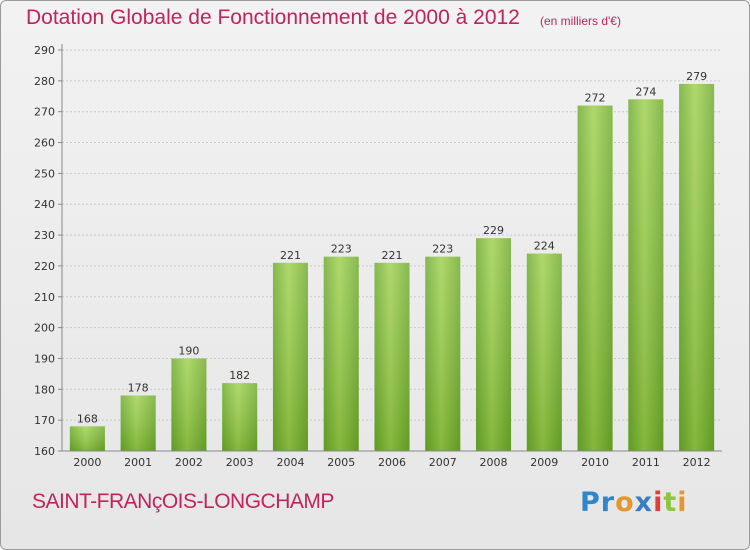  I want to click on y-tick-label: 220, so click(44, 266).